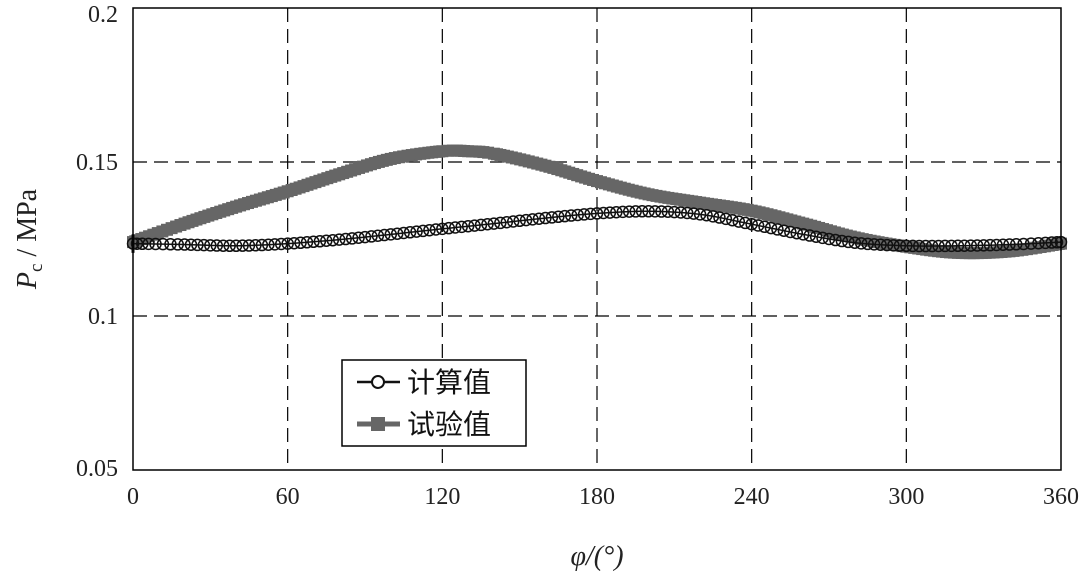 This screenshot has width=1083, height=577. What do you see at coordinates (97, 163) in the screenshot?
I see `y-tick-label: 0.15` at bounding box center [97, 163].